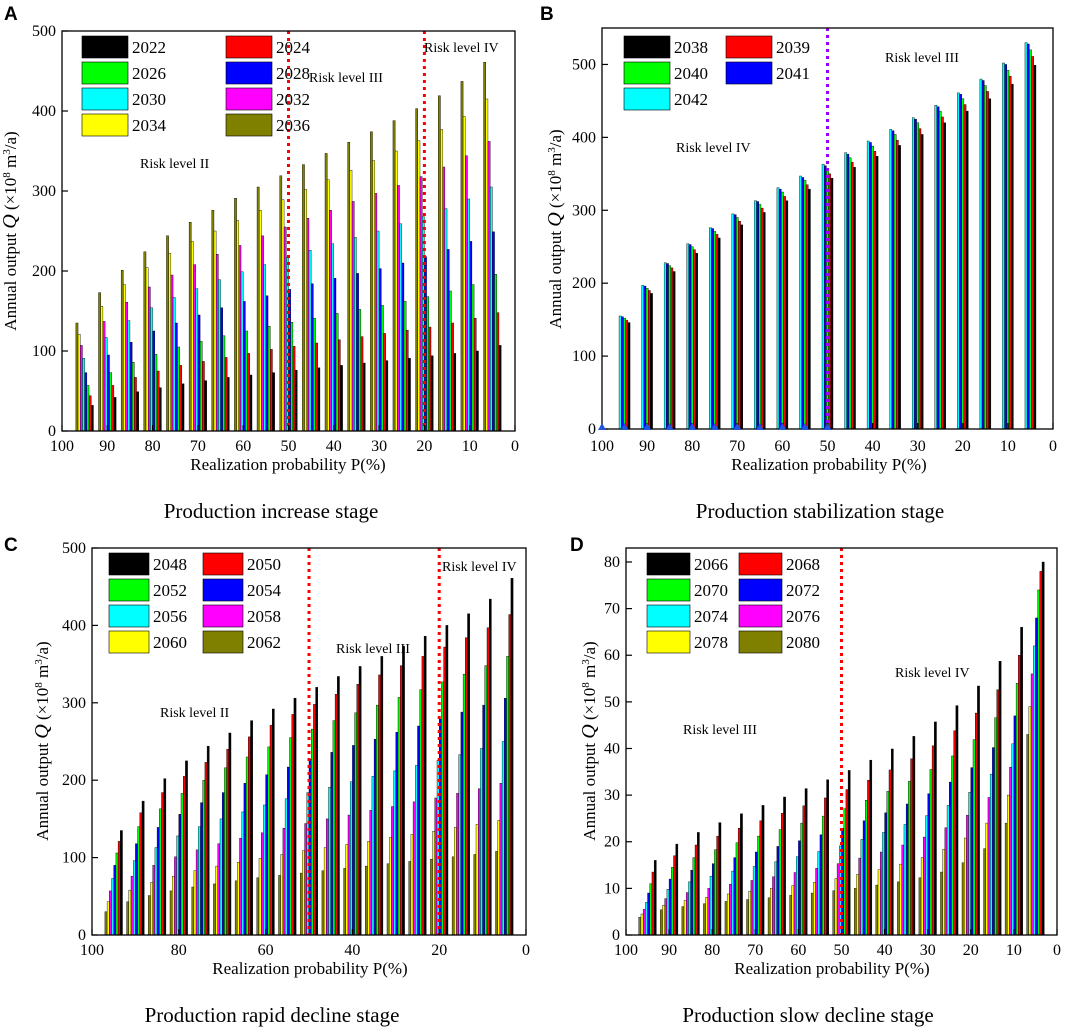 This screenshot has height=1034, width=1065. Describe the element at coordinates (752, 908) in the screenshot. I see `bar-2076-p70` at that location.